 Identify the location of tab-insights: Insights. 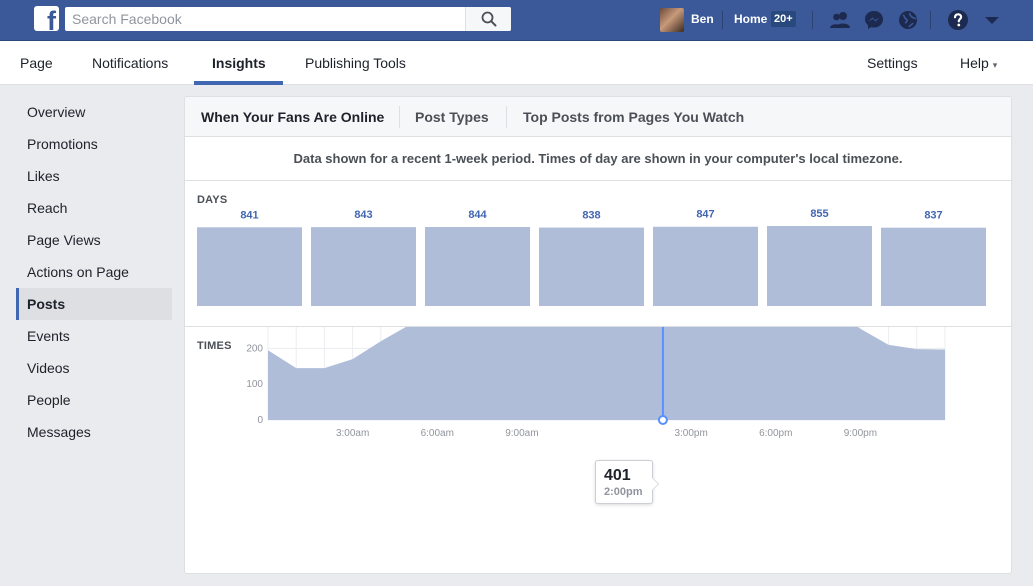
(239, 63).